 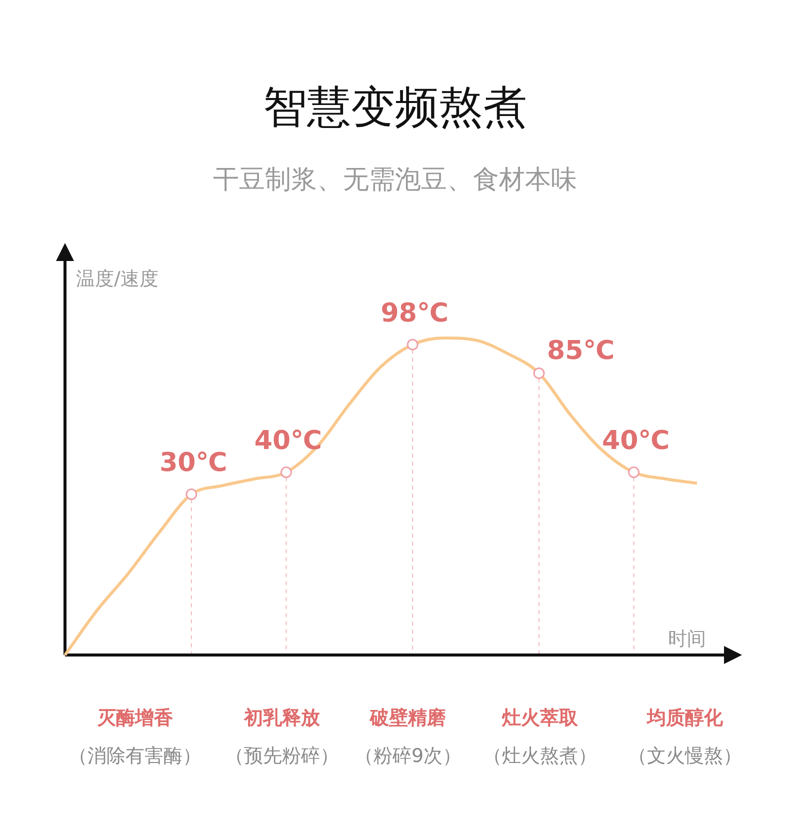 What do you see at coordinates (581, 351) in the screenshot?
I see `data-label: 85℃` at bounding box center [581, 351].